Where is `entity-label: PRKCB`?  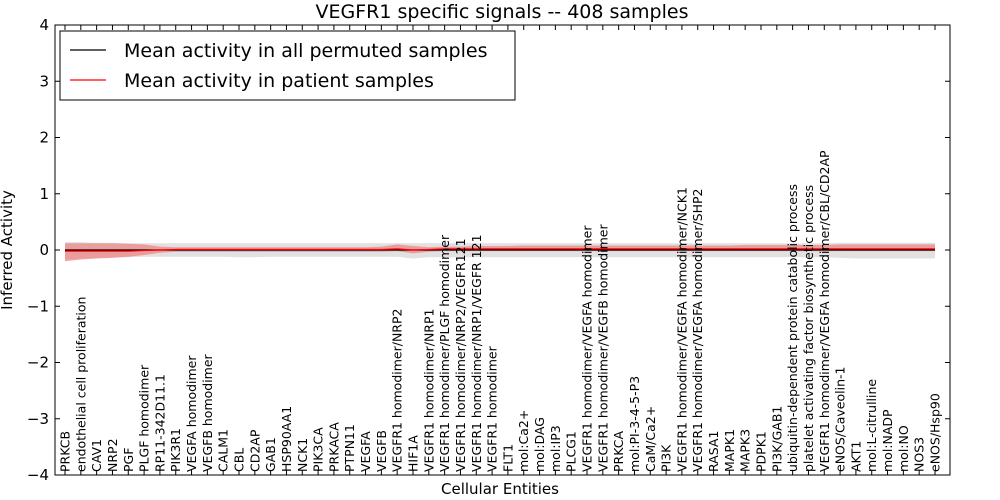 entity-label: PRKCB is located at coordinates (65, 451).